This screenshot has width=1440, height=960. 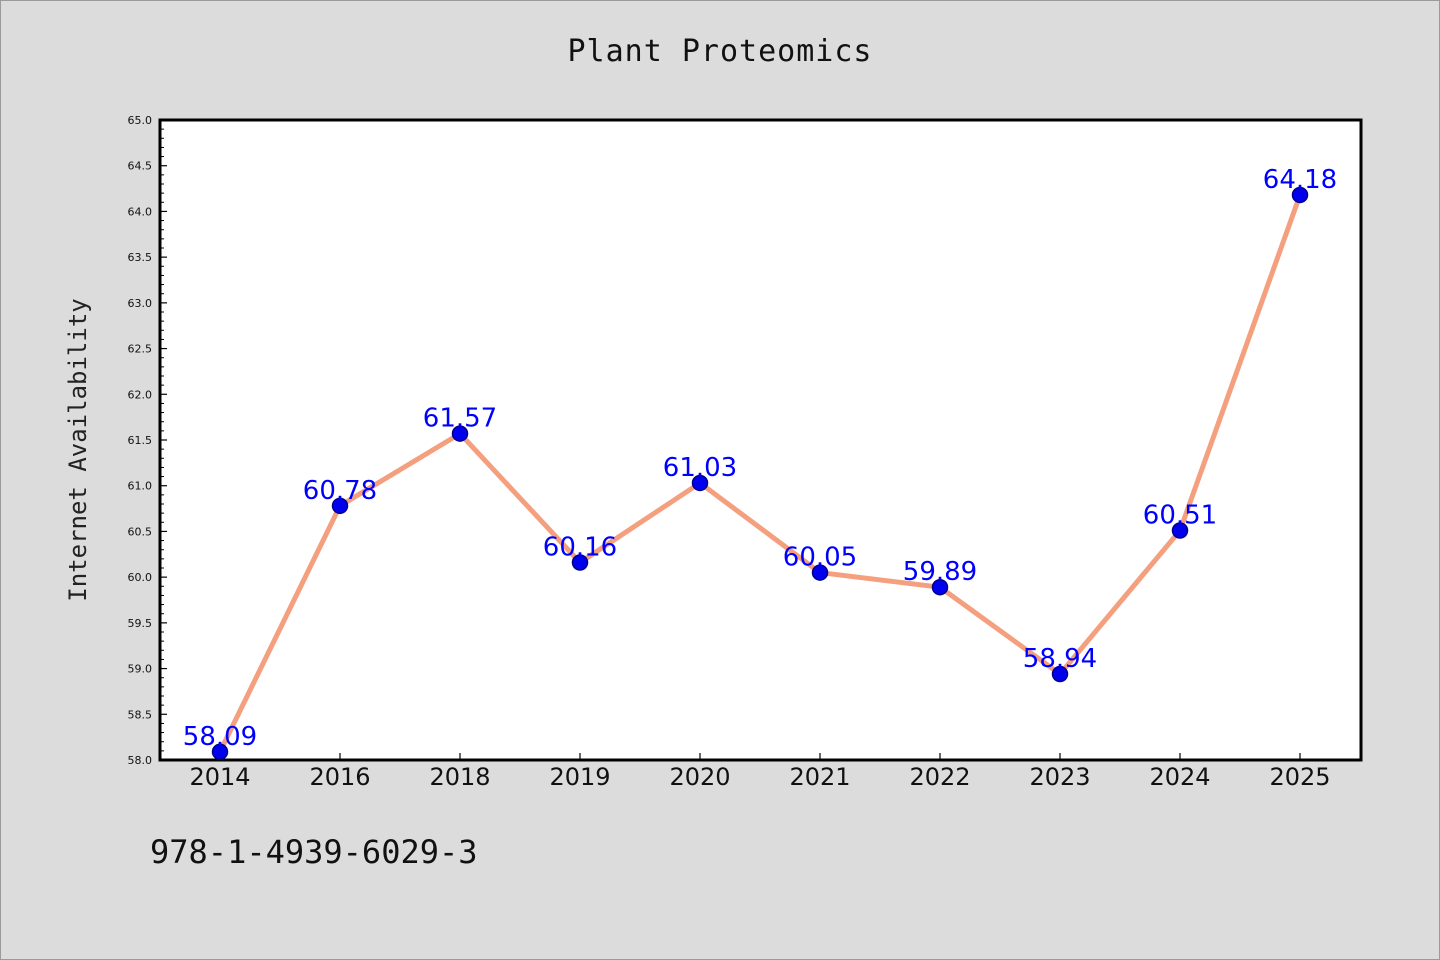 What do you see at coordinates (760, 772) in the screenshot?
I see `x-axis-ticks: 2014 2016 2018 2019 2020 2021 2022 2023 2024 2025` at bounding box center [760, 772].